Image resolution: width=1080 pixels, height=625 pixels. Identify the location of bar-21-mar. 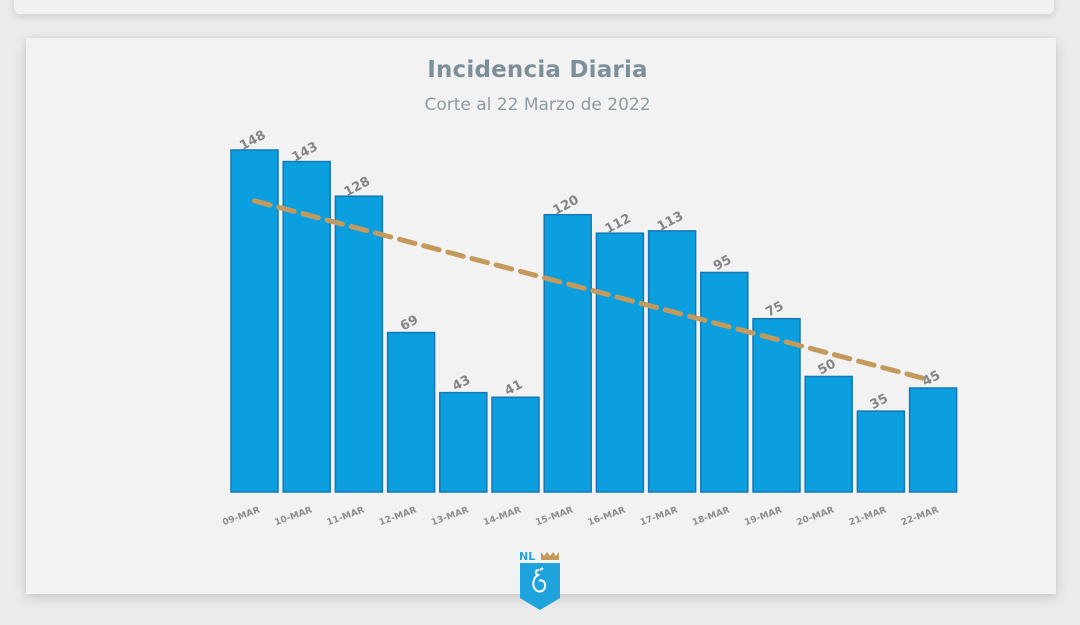
(881, 451).